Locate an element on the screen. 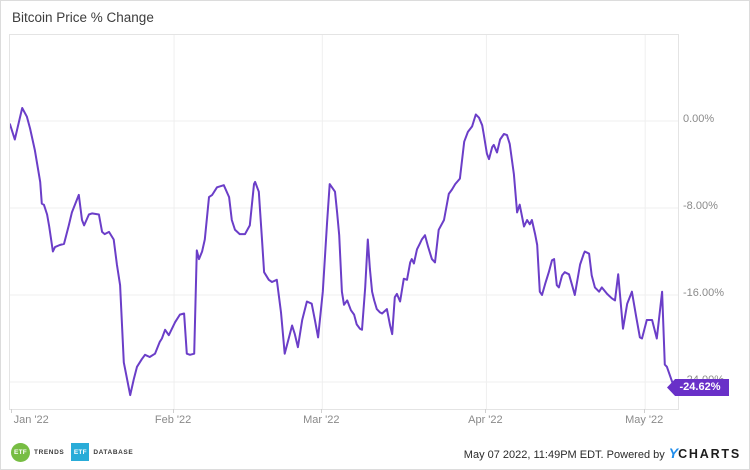 This screenshot has height=470, width=750. ycharts-logo: YCHARTS is located at coordinates (705, 454).